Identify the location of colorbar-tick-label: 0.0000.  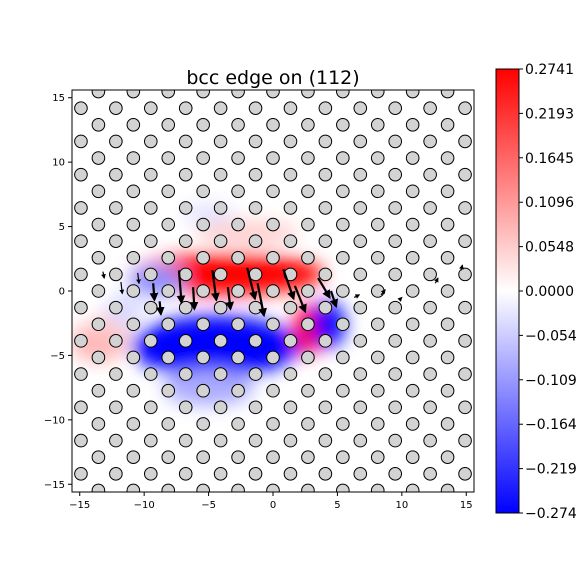
(549, 292).